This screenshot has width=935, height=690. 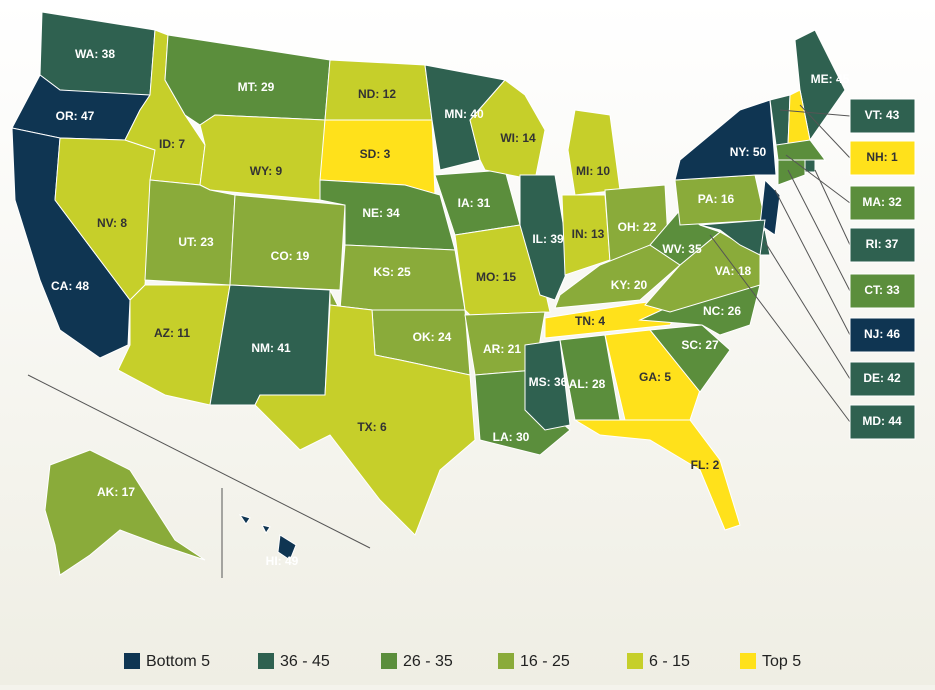 I want to click on state-label: AL: 28, so click(x=587, y=384).